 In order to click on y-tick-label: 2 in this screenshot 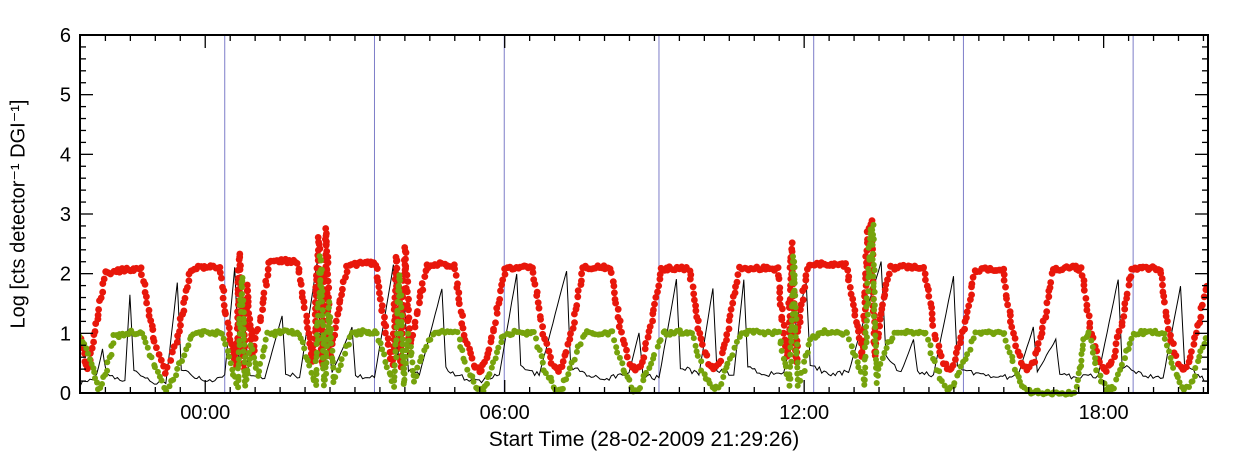, I will do `click(65, 275)`.